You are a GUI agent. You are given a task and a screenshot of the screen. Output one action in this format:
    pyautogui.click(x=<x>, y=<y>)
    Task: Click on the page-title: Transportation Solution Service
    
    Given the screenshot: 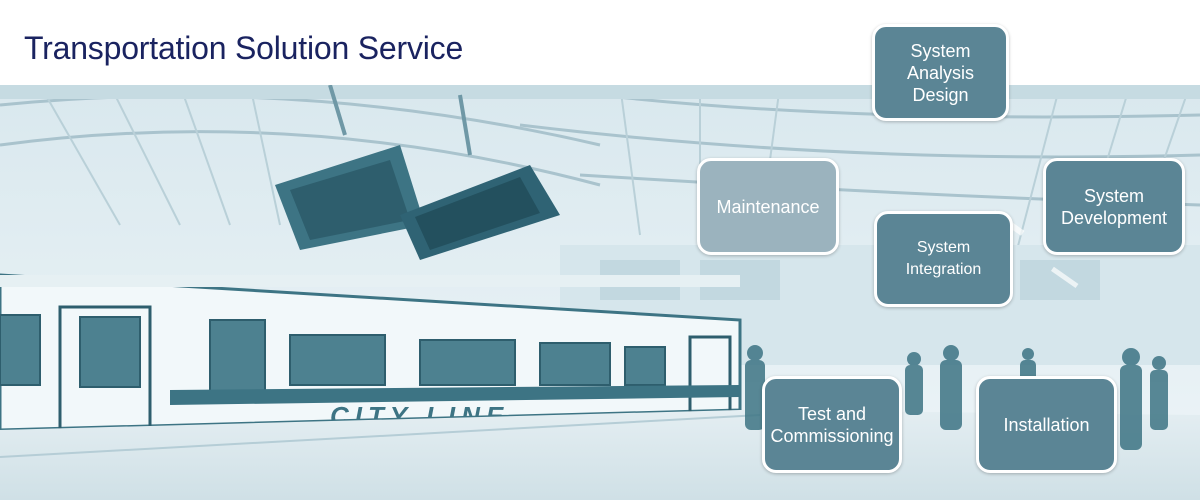 What is the action you would take?
    pyautogui.click(x=244, y=48)
    